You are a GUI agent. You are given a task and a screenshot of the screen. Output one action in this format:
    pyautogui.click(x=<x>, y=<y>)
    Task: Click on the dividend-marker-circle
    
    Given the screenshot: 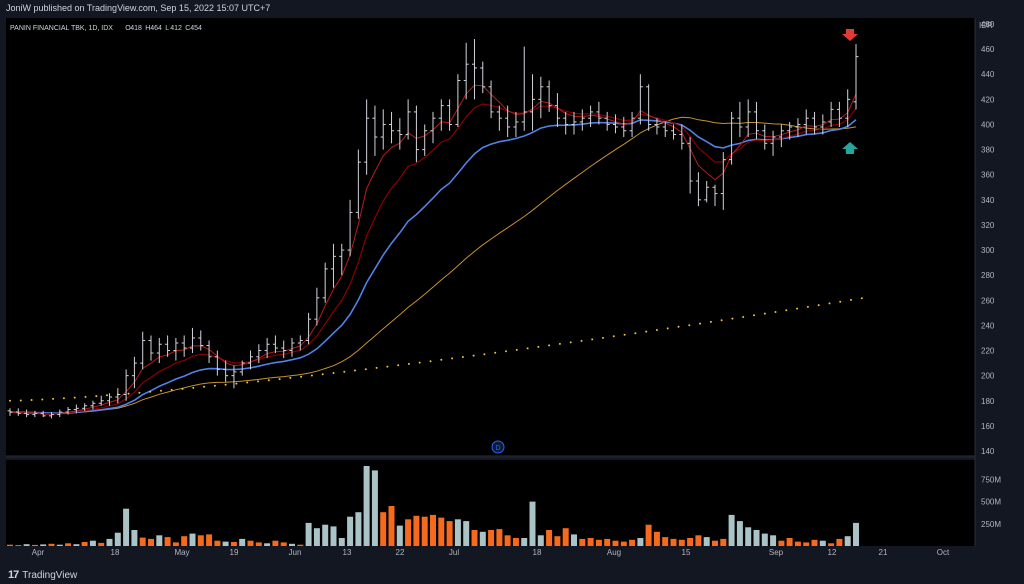 What is the action you would take?
    pyautogui.click(x=498, y=447)
    